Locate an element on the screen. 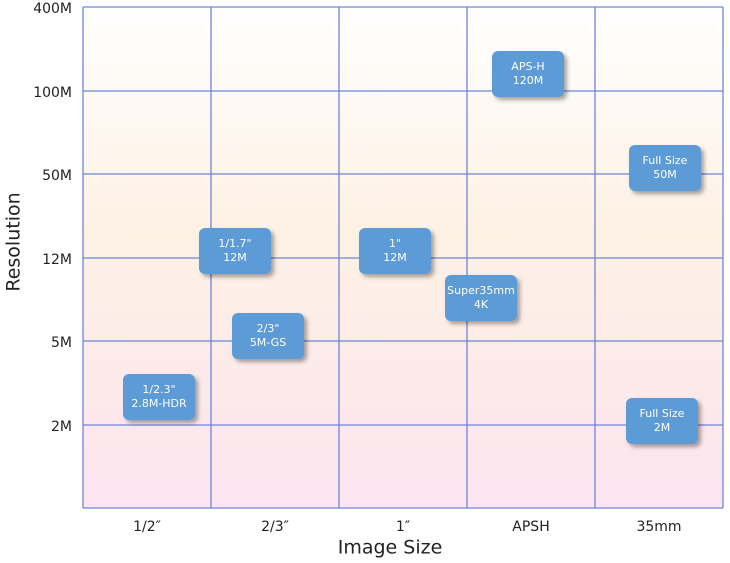  box-label: 4K is located at coordinates (481, 304).